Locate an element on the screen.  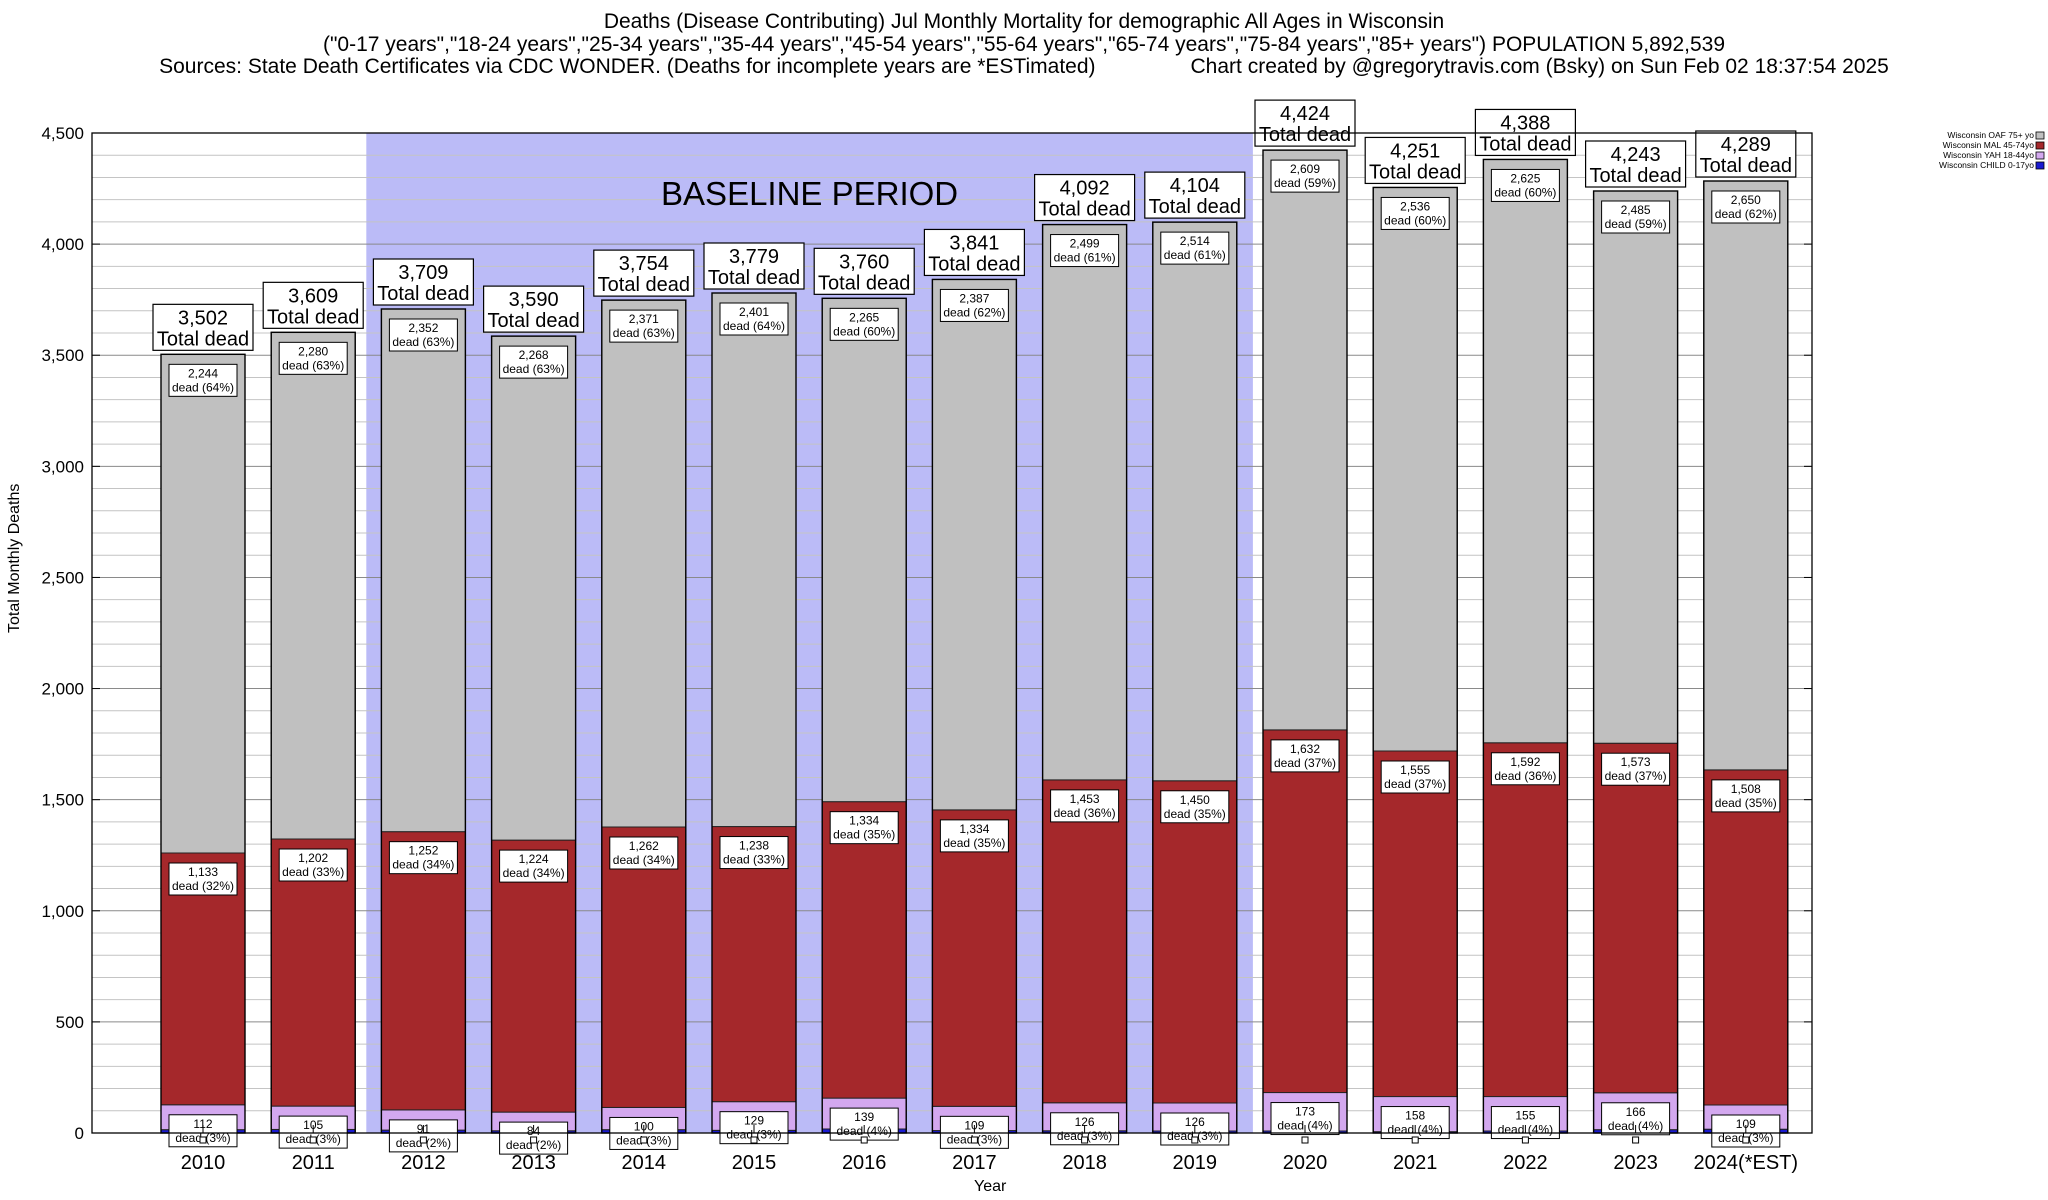
y-tick-label: 3,000 is located at coordinates (62, 466).